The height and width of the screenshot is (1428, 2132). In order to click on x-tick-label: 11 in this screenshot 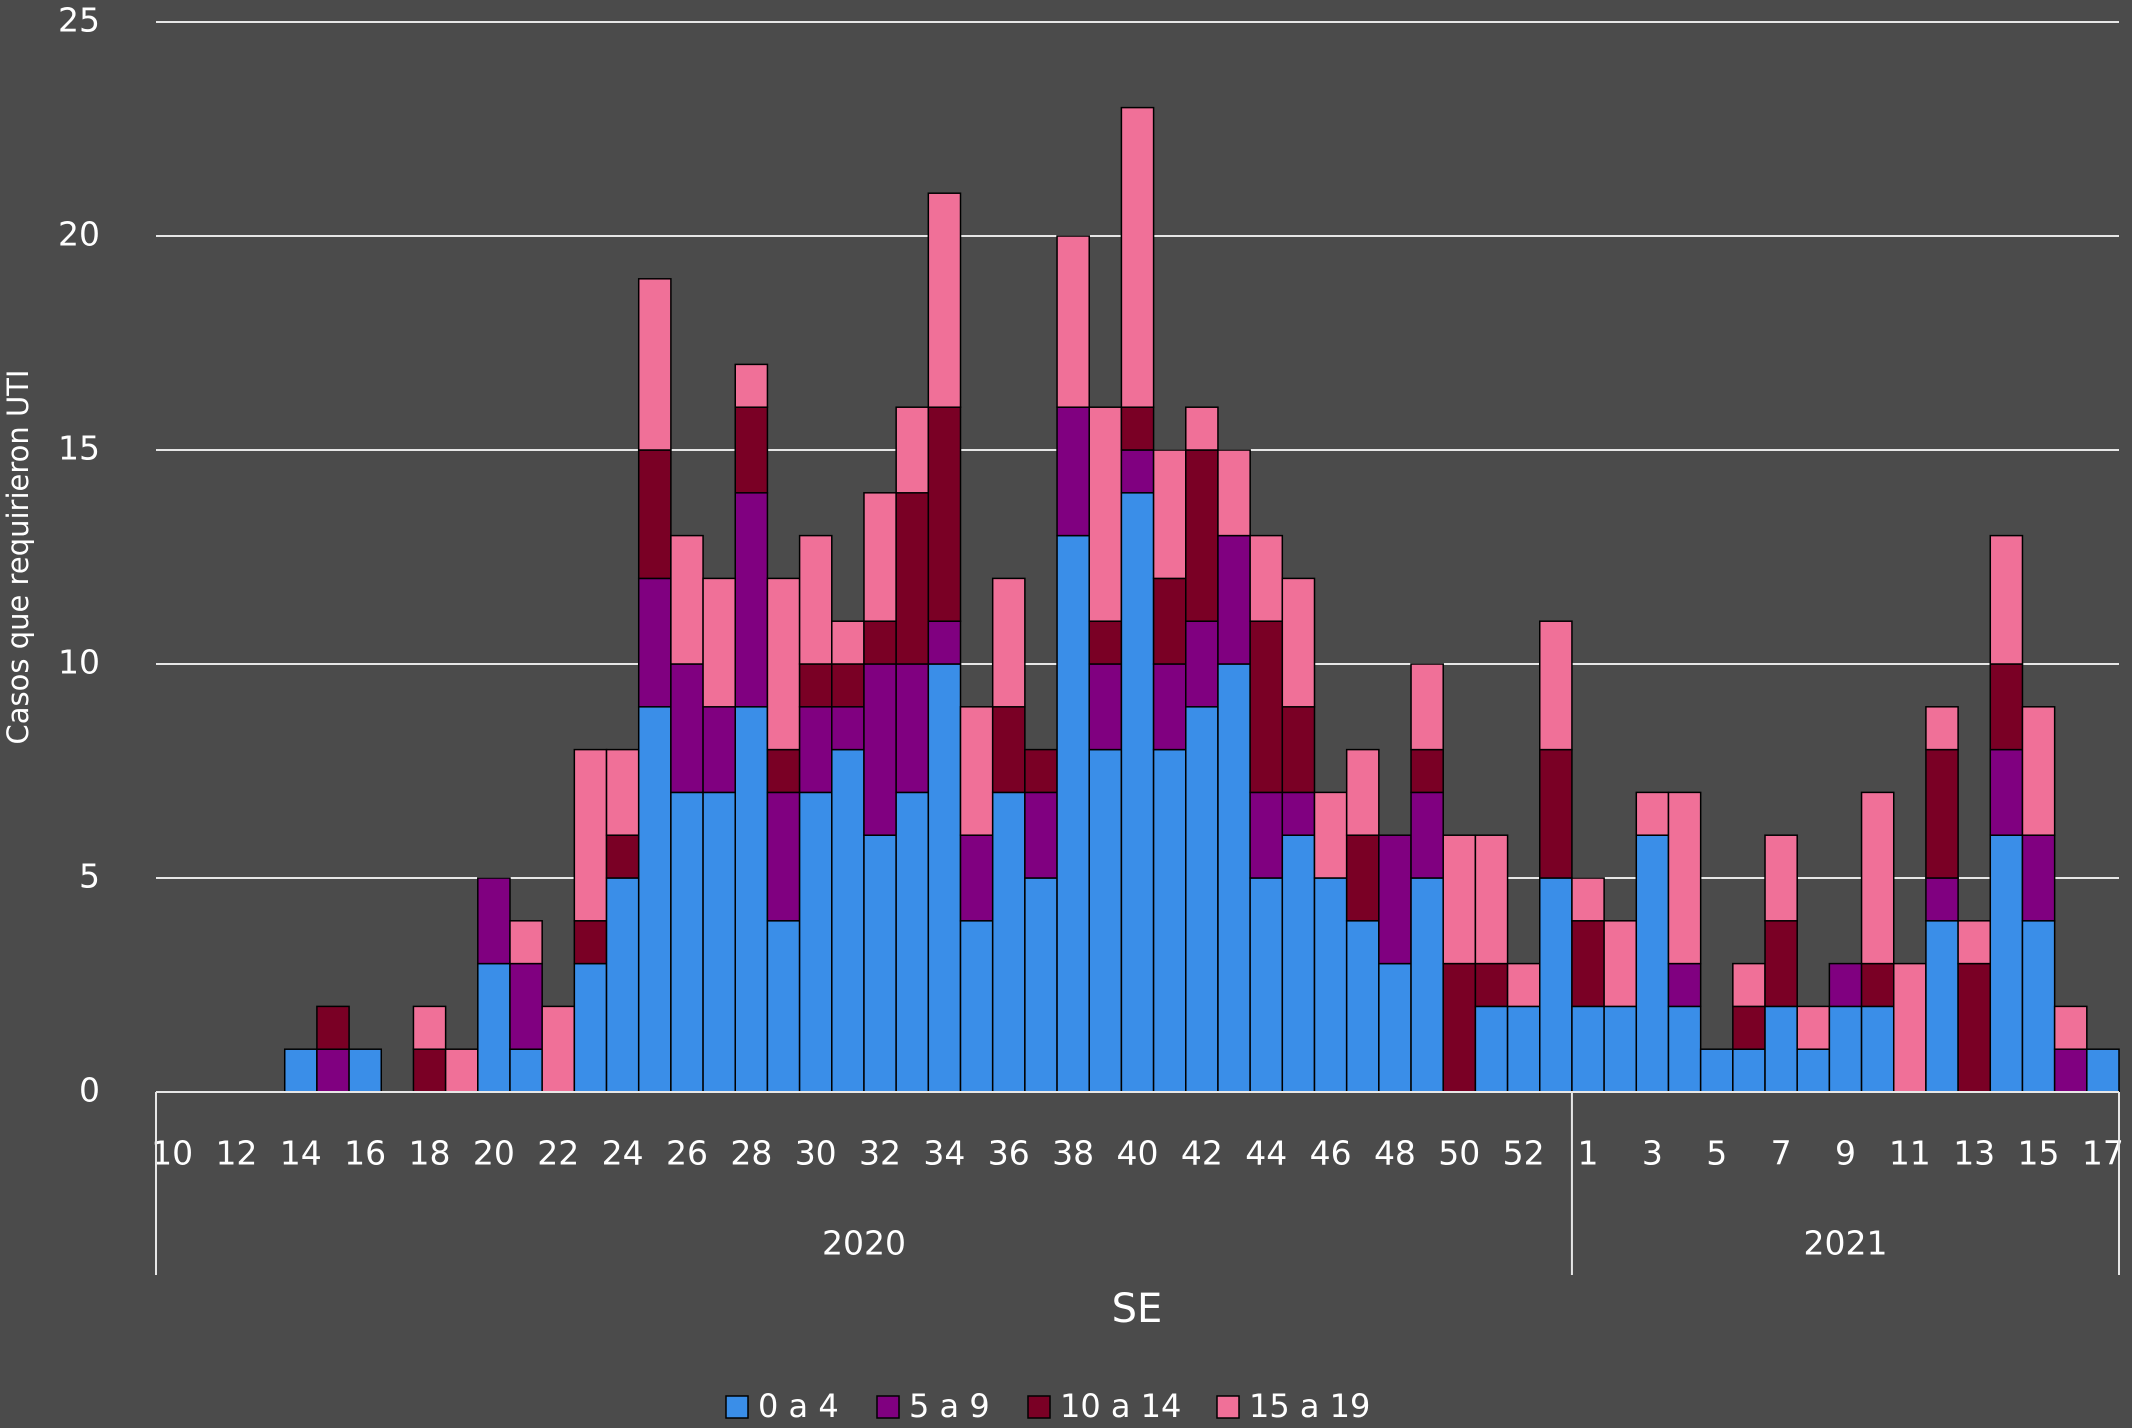, I will do `click(1910, 1153)`.